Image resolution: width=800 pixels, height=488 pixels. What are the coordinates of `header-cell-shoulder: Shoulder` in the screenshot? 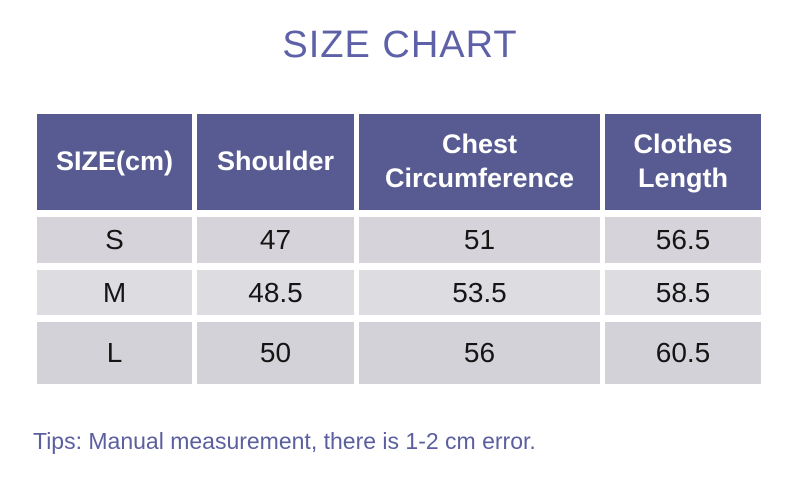 It's located at (275, 162).